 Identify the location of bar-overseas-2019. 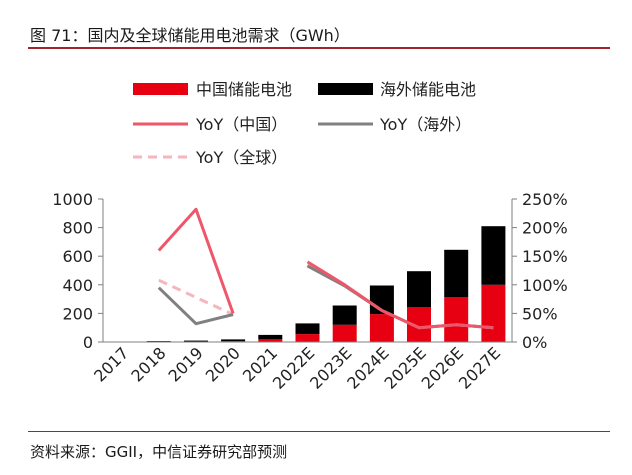
(196, 341).